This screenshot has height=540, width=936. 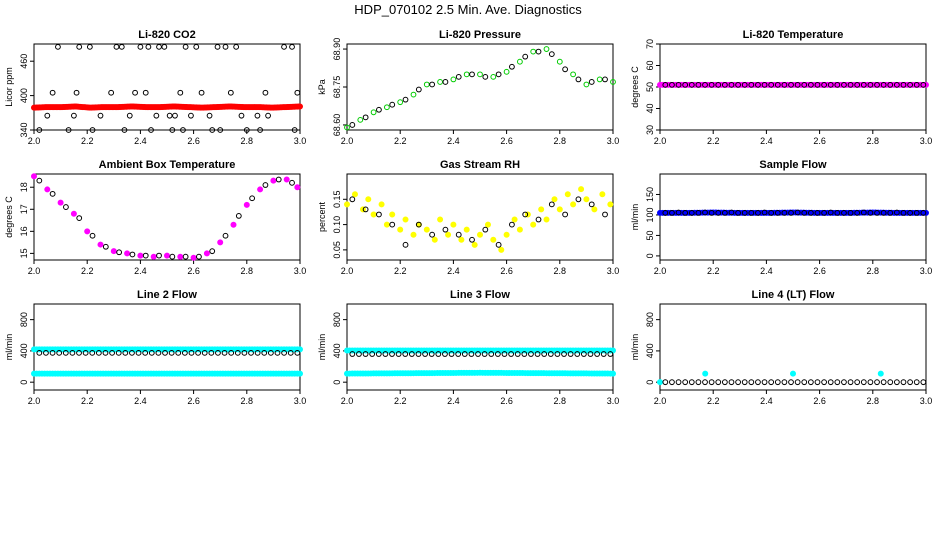 What do you see at coordinates (793, 165) in the screenshot?
I see `chart-title: Sample Flow` at bounding box center [793, 165].